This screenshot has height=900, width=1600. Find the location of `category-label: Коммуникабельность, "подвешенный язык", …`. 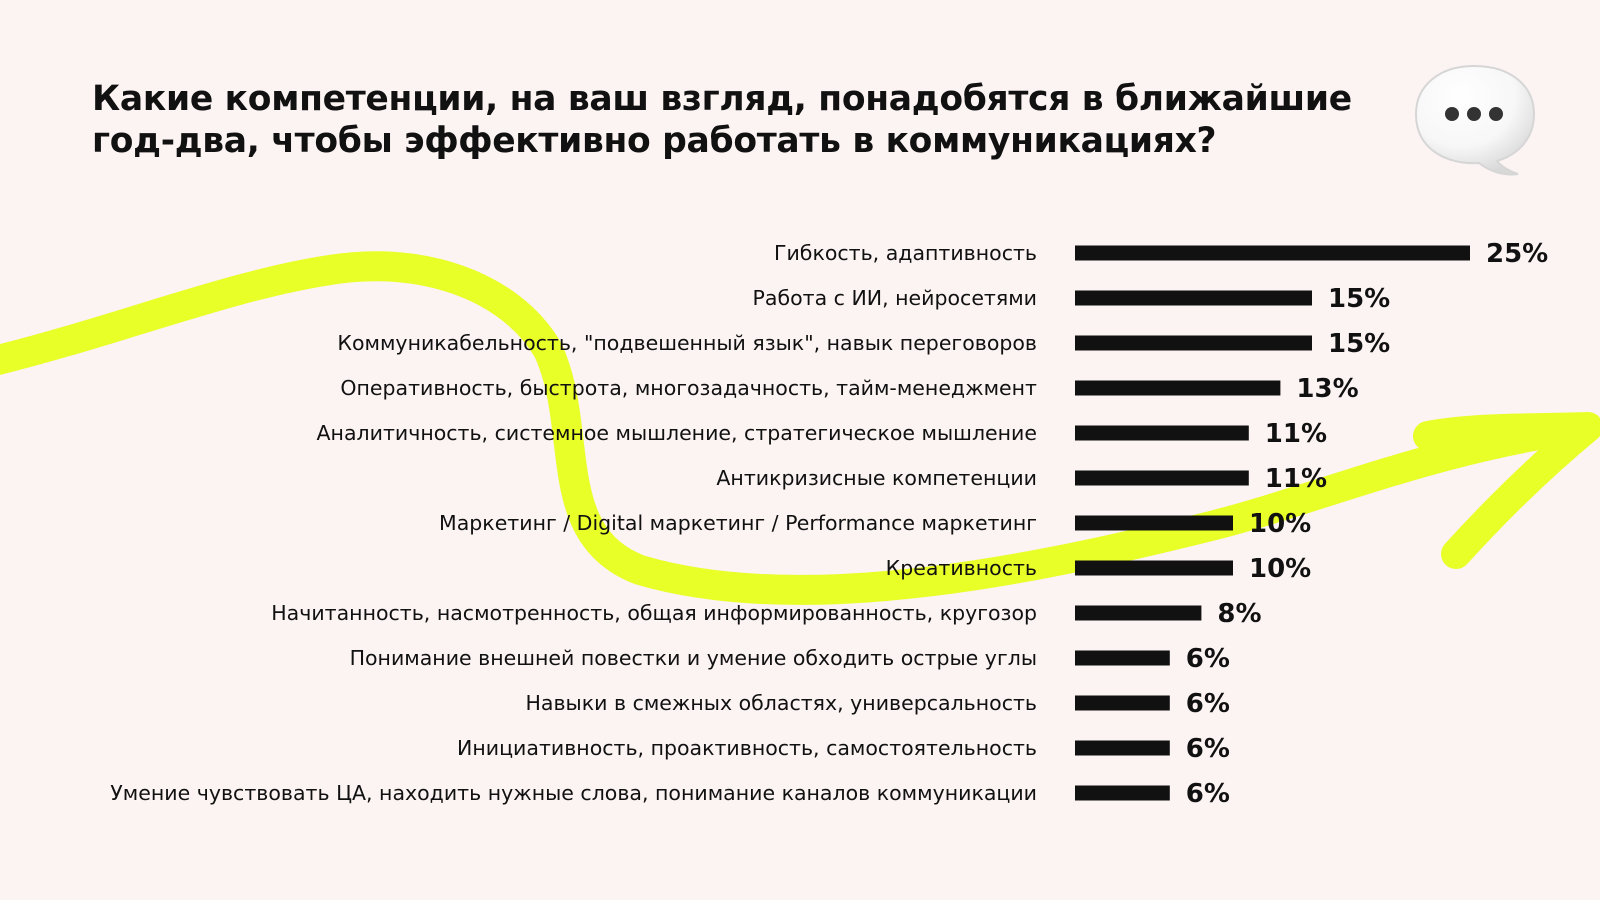

category-label: Коммуникабельность, "подвешенный язык", … is located at coordinates (687, 343).